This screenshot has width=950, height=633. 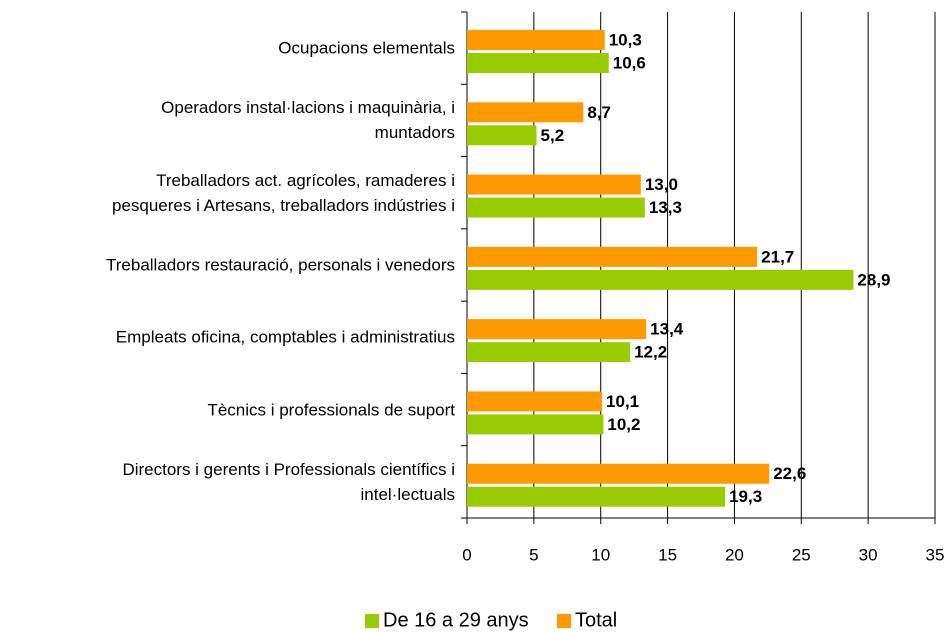 I want to click on value-label: 10,2, so click(x=623, y=424).